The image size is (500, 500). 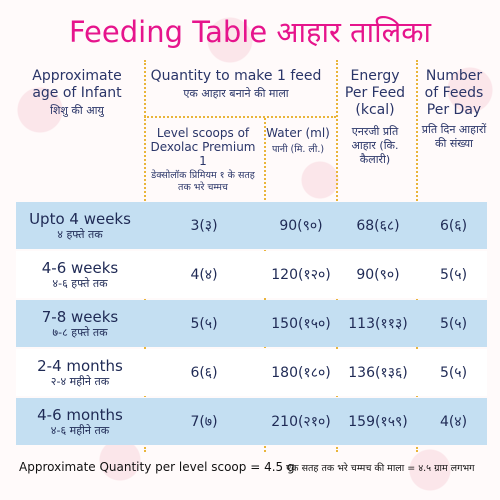 What do you see at coordinates (453, 422) in the screenshot?
I see `feeds-cell: 4(४)` at bounding box center [453, 422].